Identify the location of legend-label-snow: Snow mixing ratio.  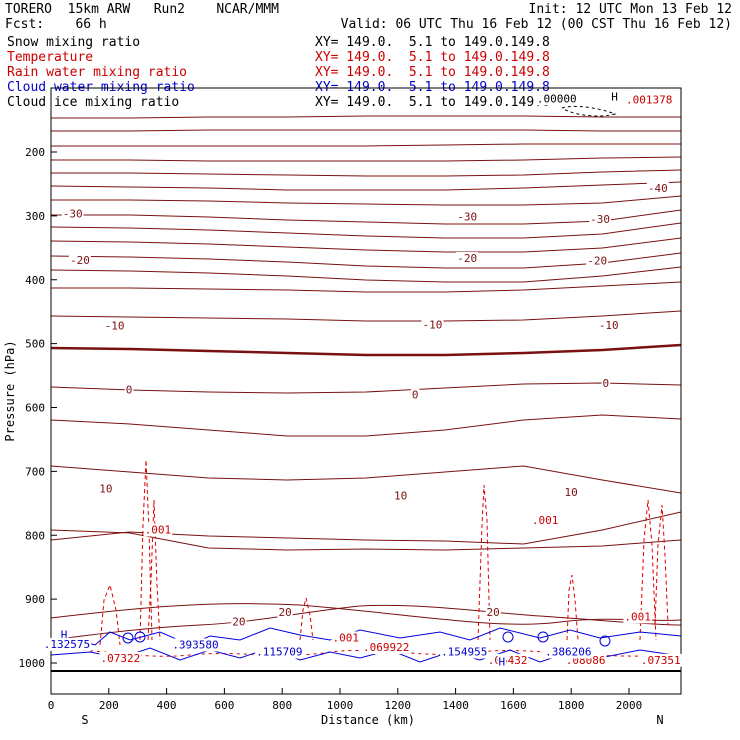
(74, 42).